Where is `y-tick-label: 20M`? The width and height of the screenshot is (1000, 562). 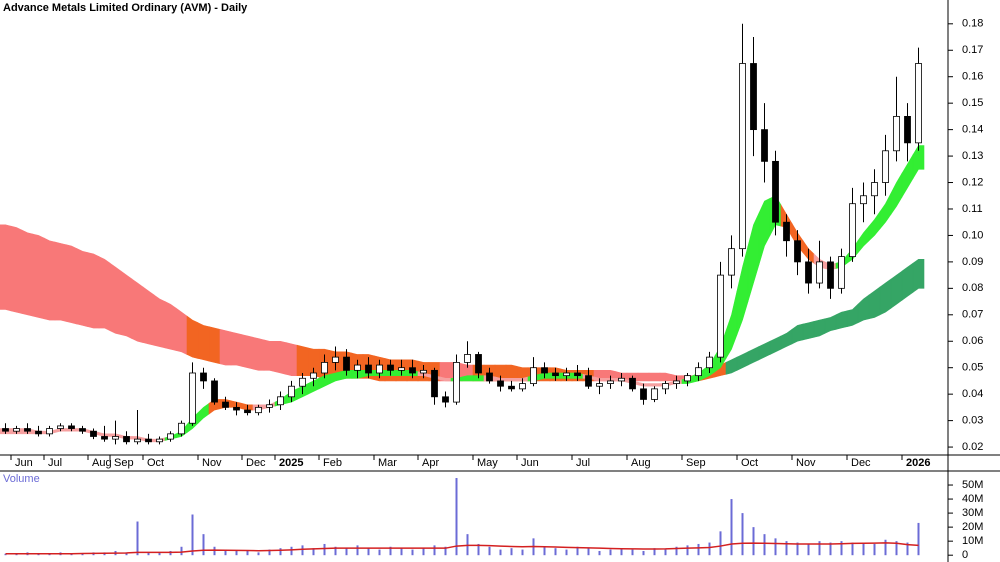
y-tick-label: 20M is located at coordinates (972, 527).